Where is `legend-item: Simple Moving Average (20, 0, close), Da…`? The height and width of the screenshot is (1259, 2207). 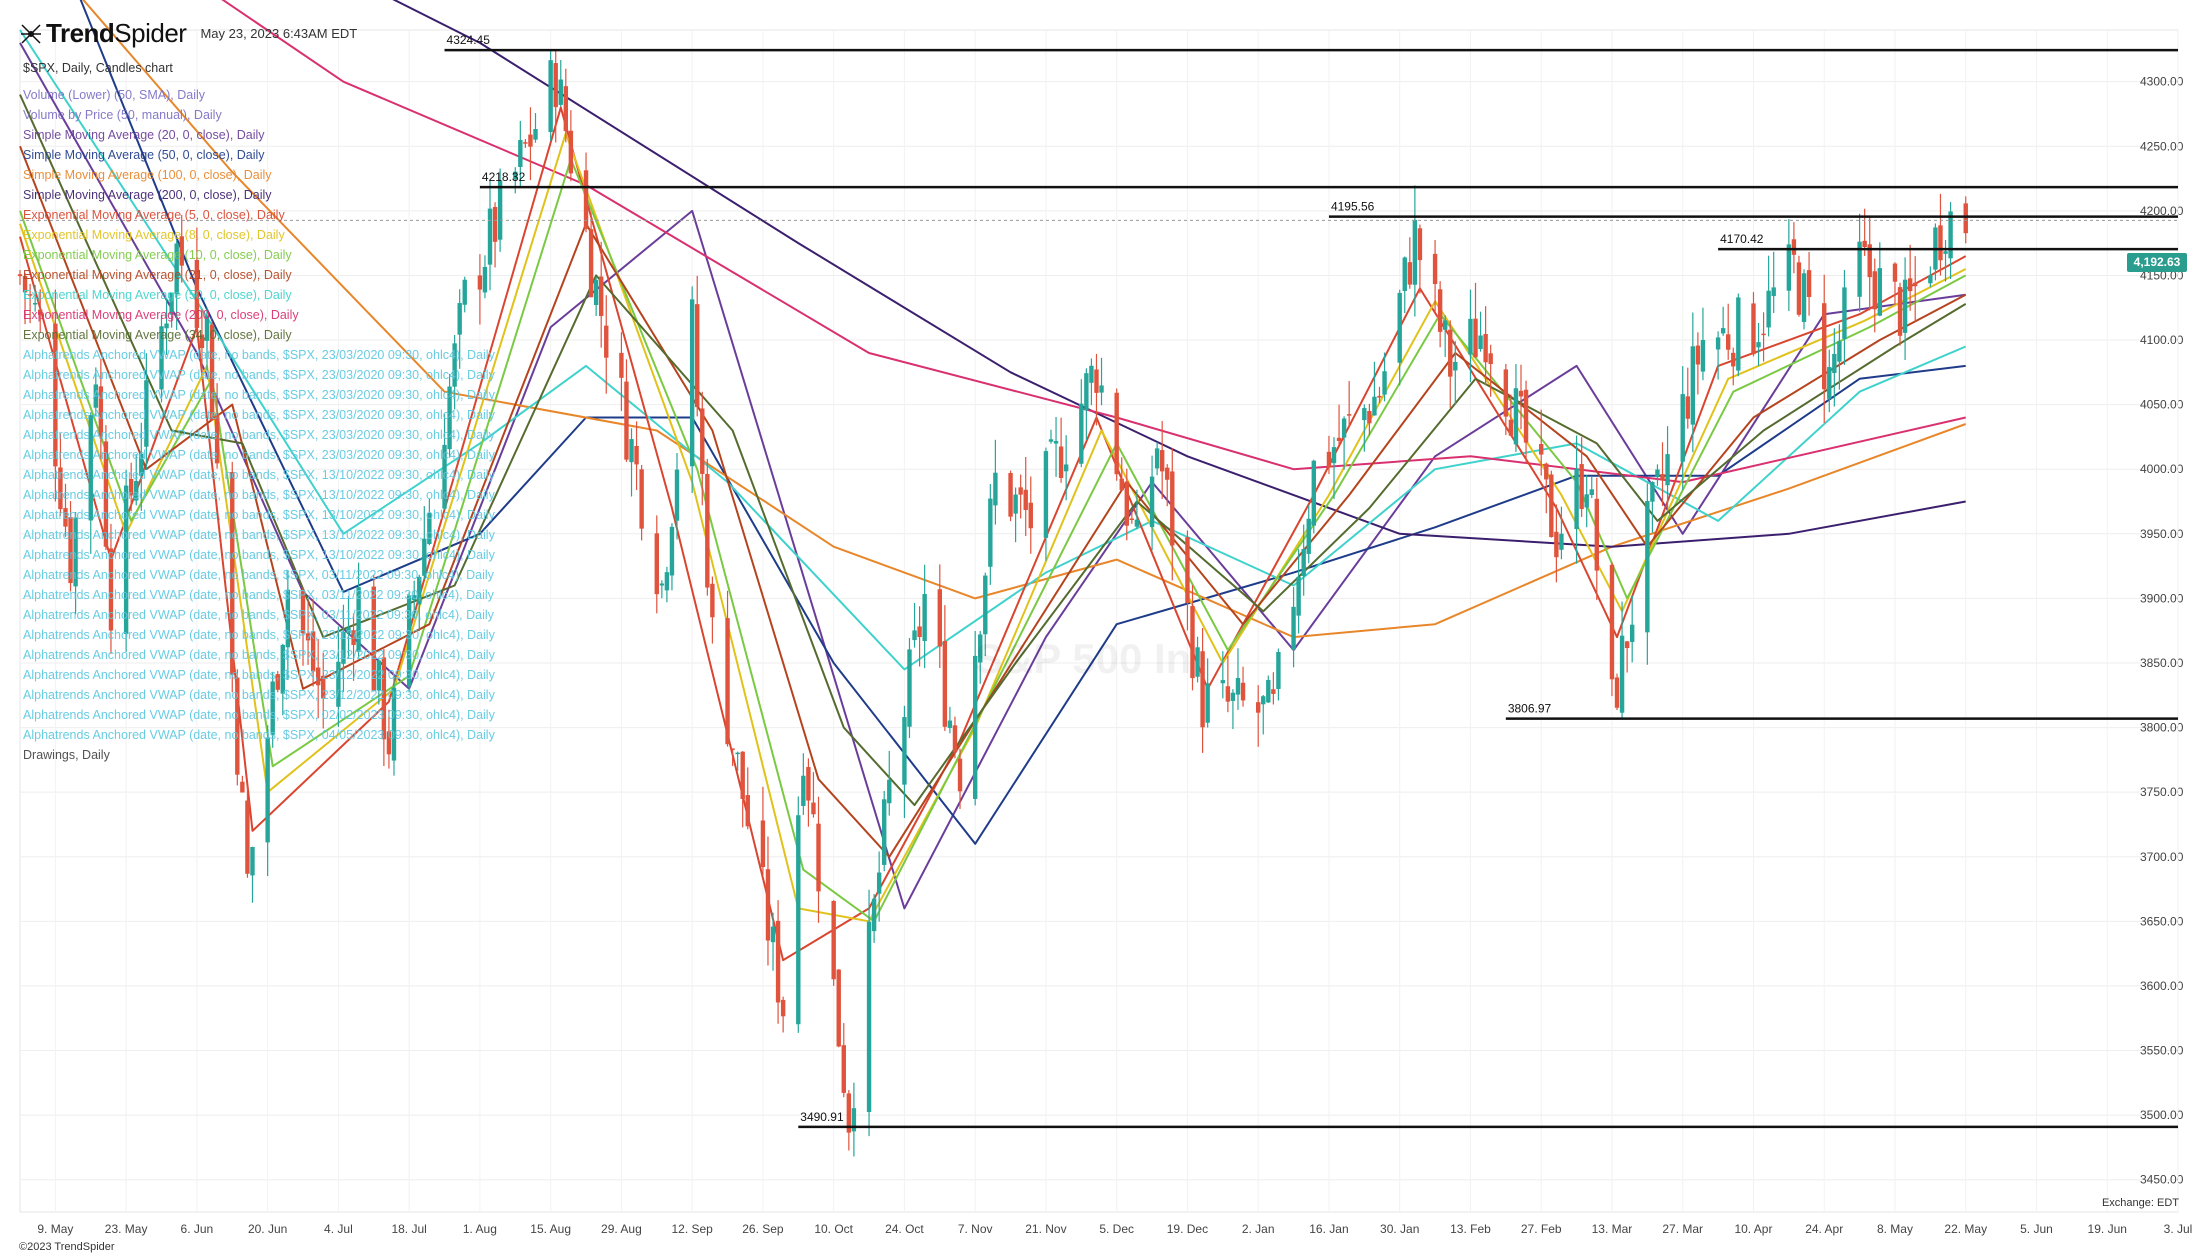 legend-item: Simple Moving Average (20, 0, close), Da… is located at coordinates (144, 135).